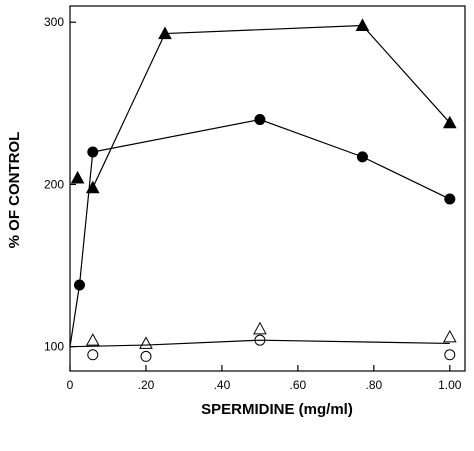 The image size is (474, 451). Describe the element at coordinates (264, 378) in the screenshot. I see `x-axis-ticks: 0 .20 .40 .60 .80 1.00` at that location.